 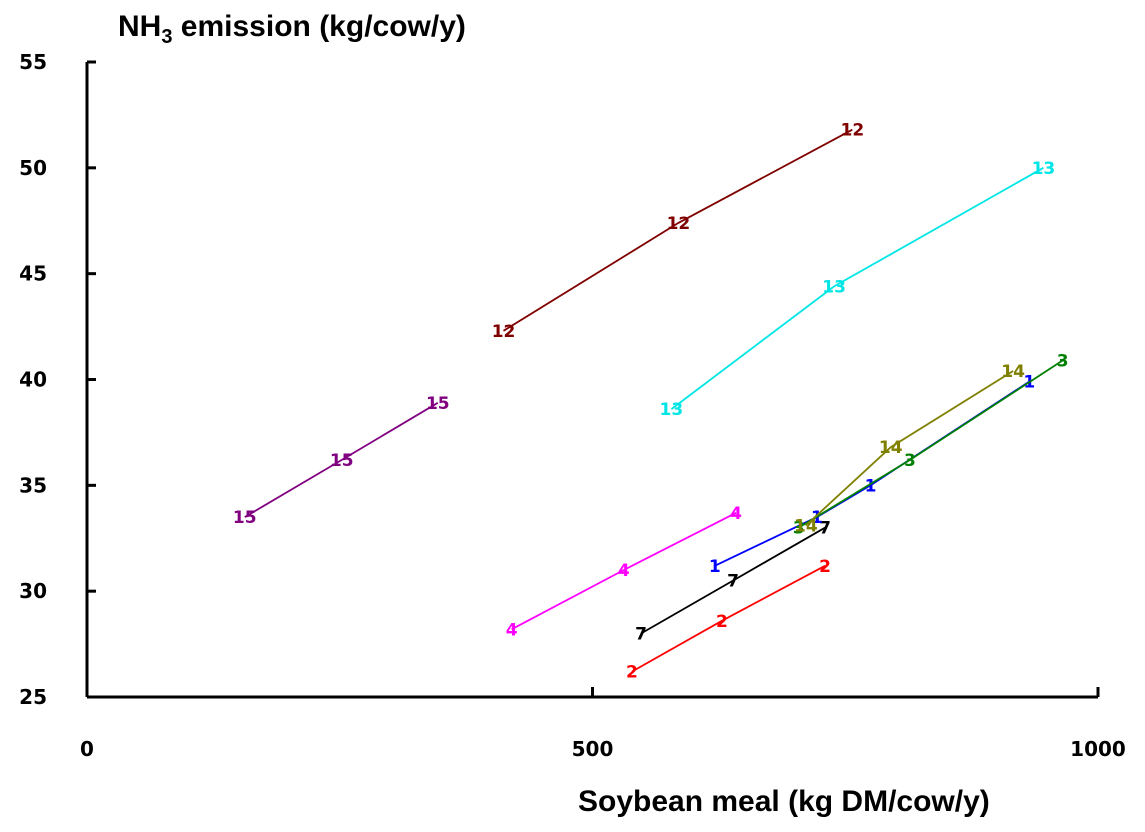 I want to click on series-14: 14 14 14, so click(x=909, y=449).